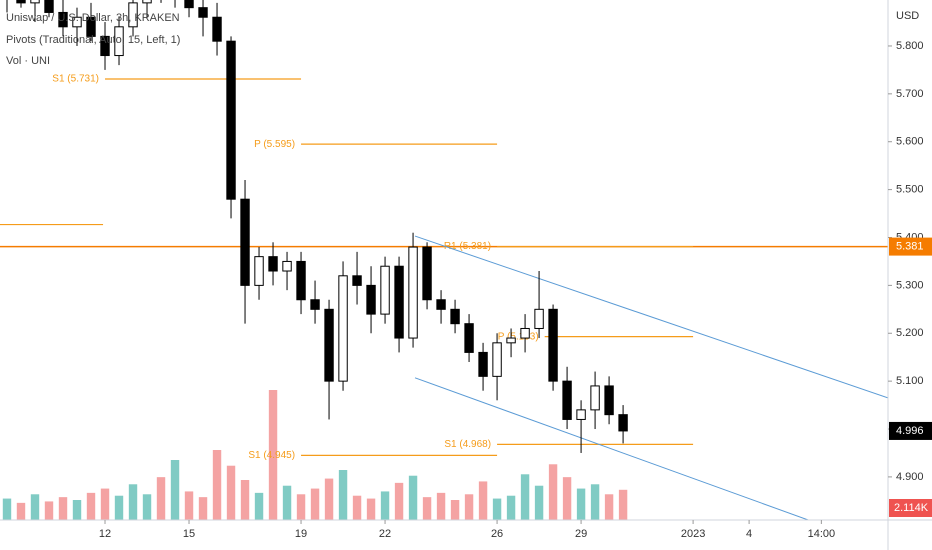  Describe the element at coordinates (189, 534) in the screenshot. I see `x-tick-label: 15` at that location.